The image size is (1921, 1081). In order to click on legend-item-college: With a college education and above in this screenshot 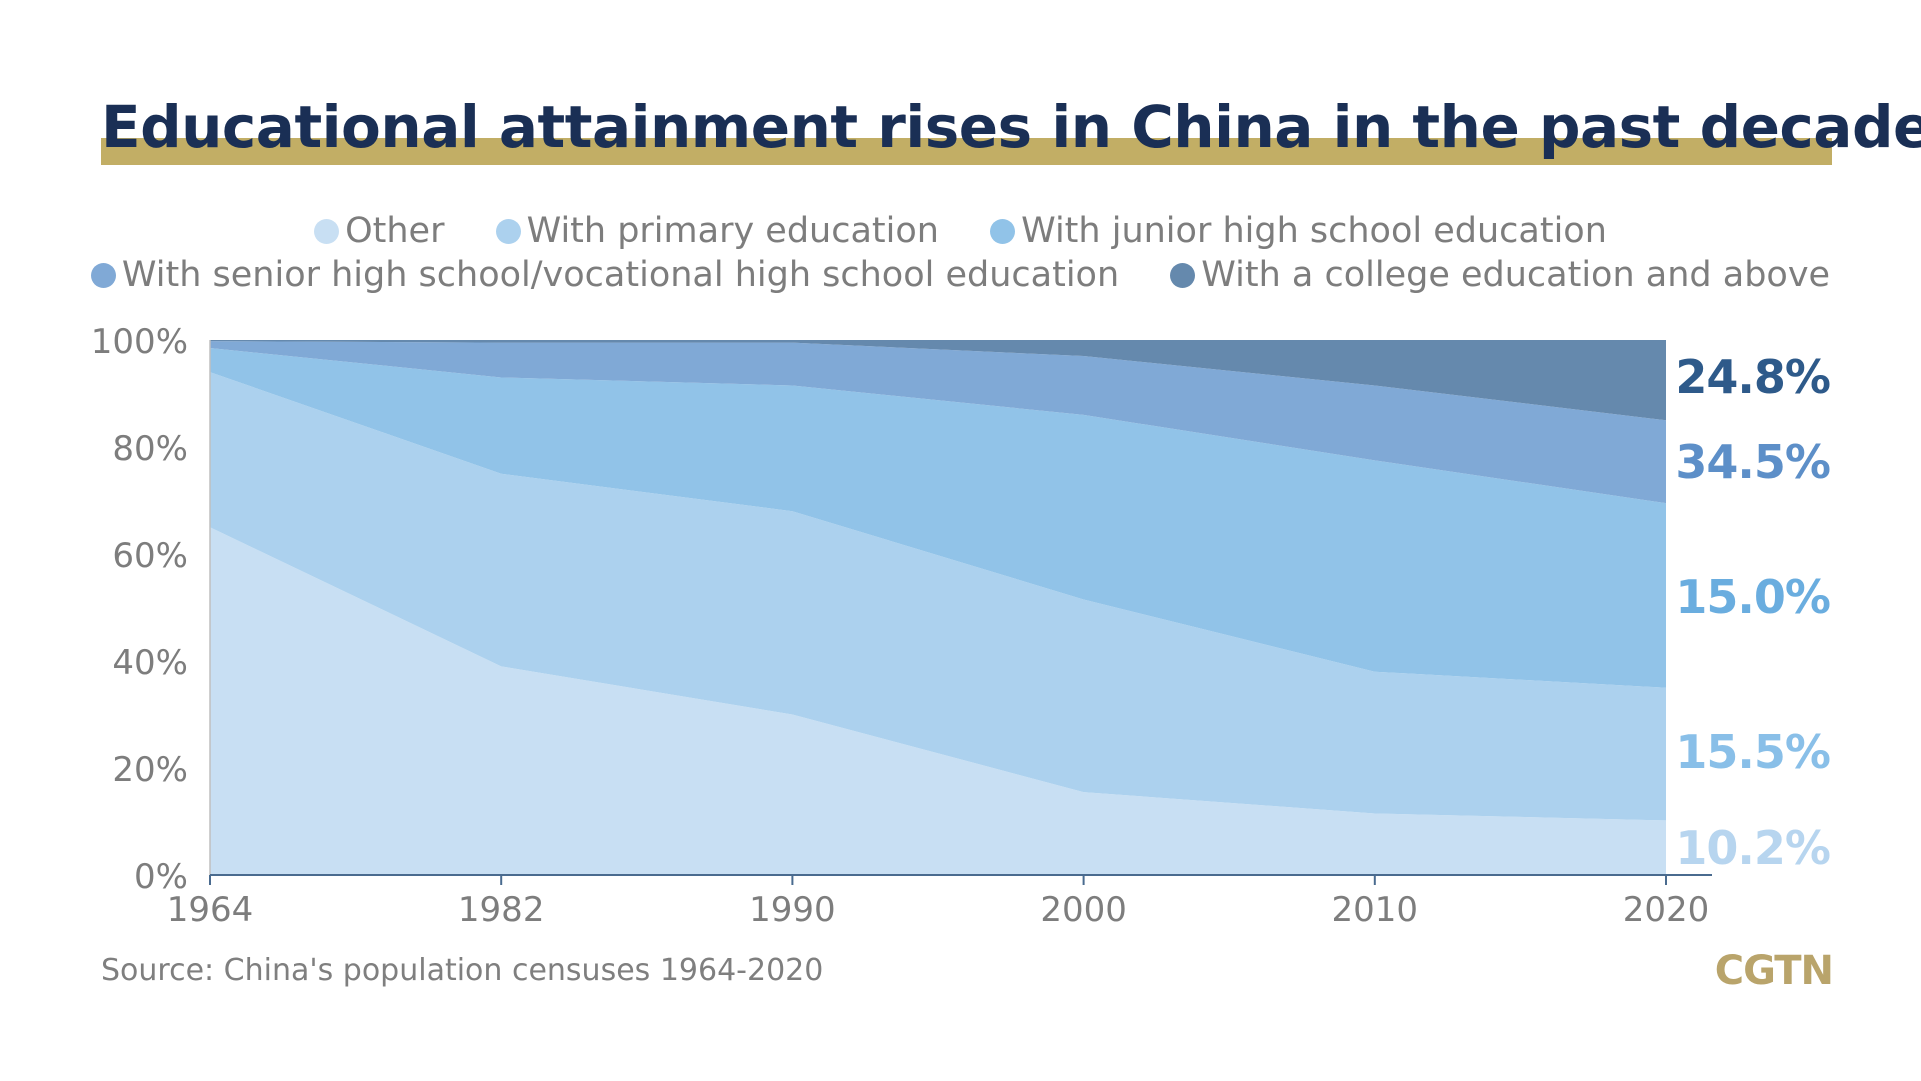, I will do `click(1500, 275)`.